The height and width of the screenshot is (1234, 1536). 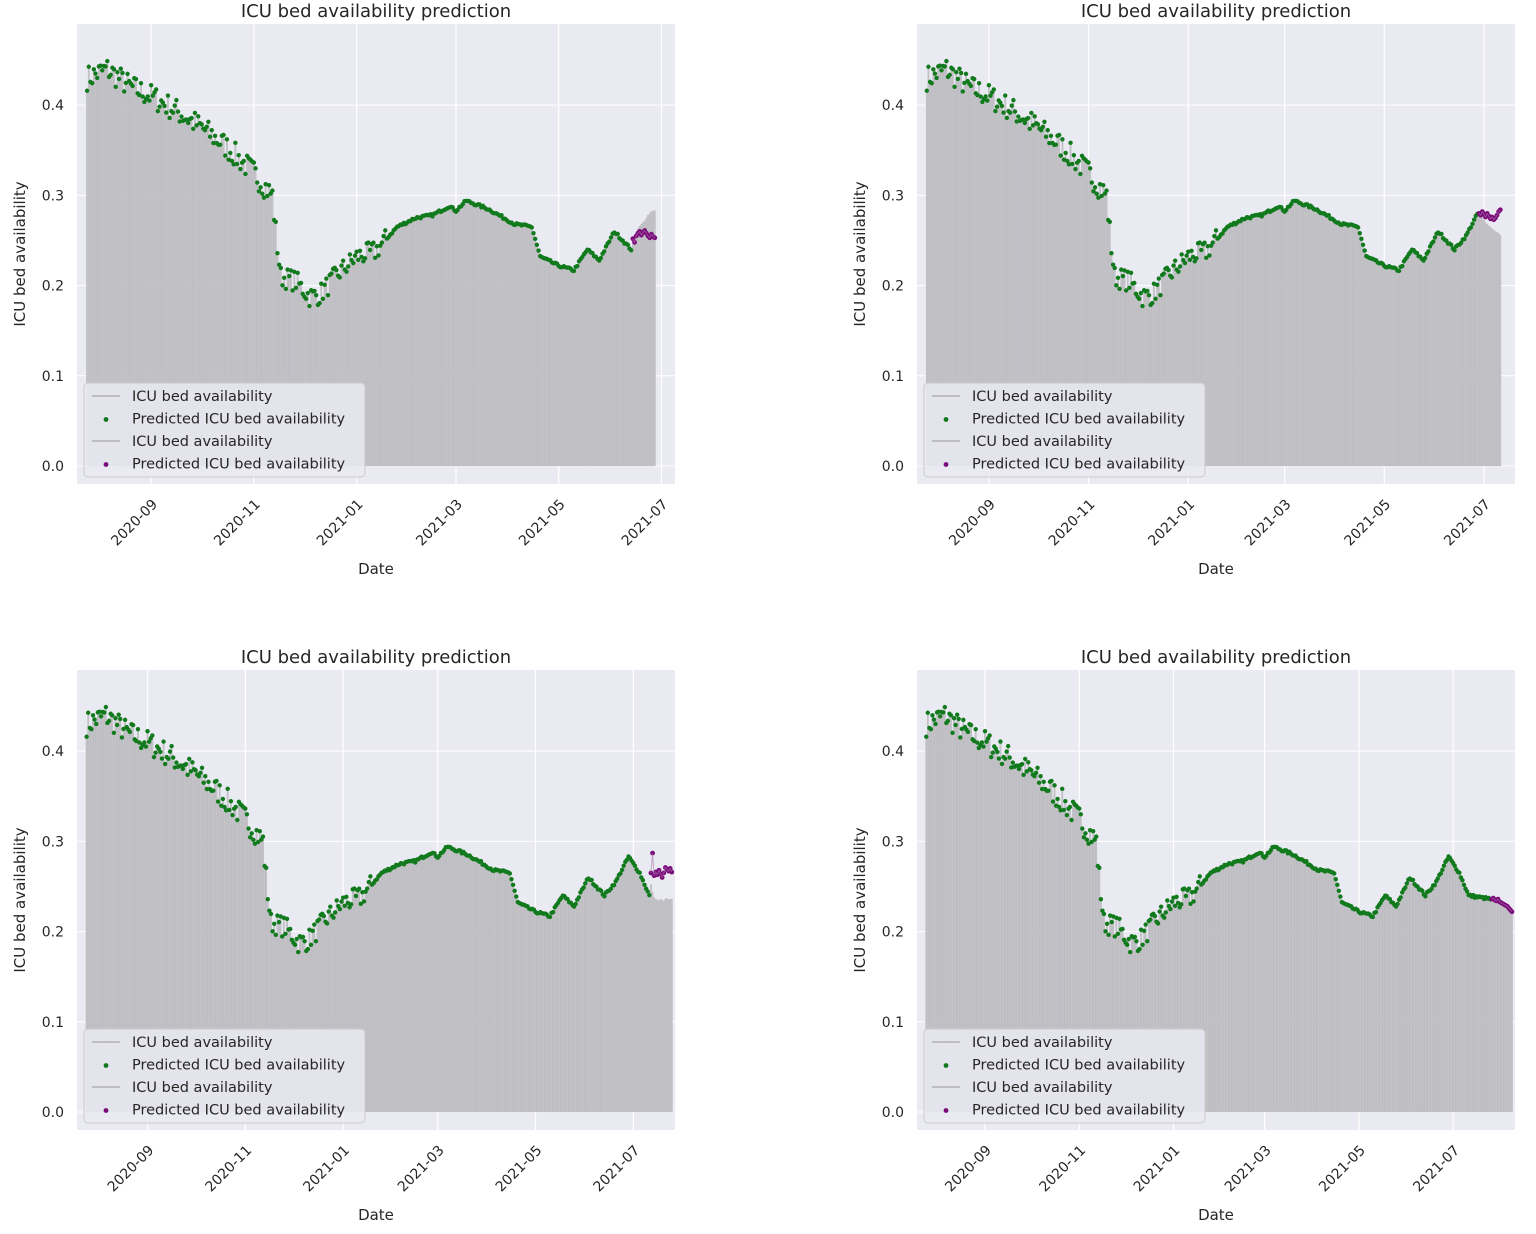 What do you see at coordinates (53, 842) in the screenshot?
I see `y-tick-label: 0.3` at bounding box center [53, 842].